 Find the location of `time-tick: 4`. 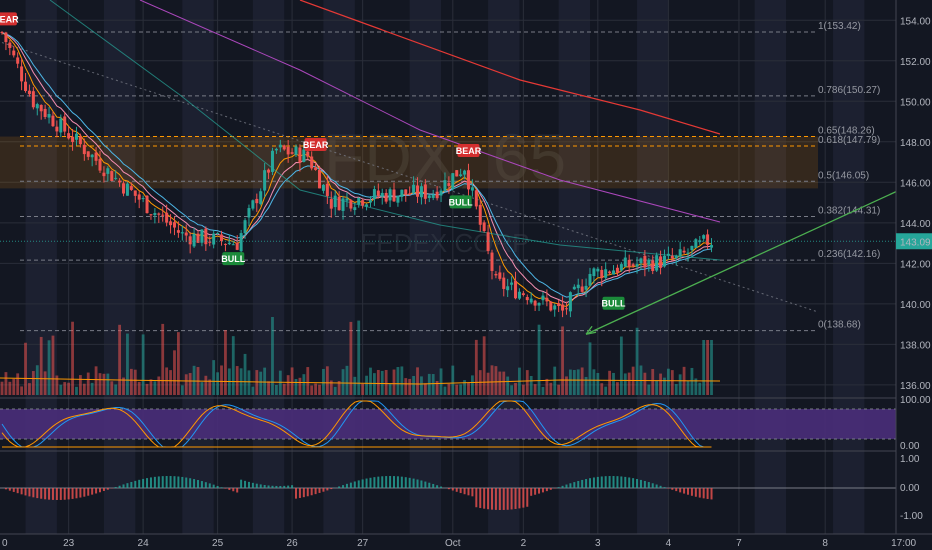

time-tick: 4 is located at coordinates (669, 543).